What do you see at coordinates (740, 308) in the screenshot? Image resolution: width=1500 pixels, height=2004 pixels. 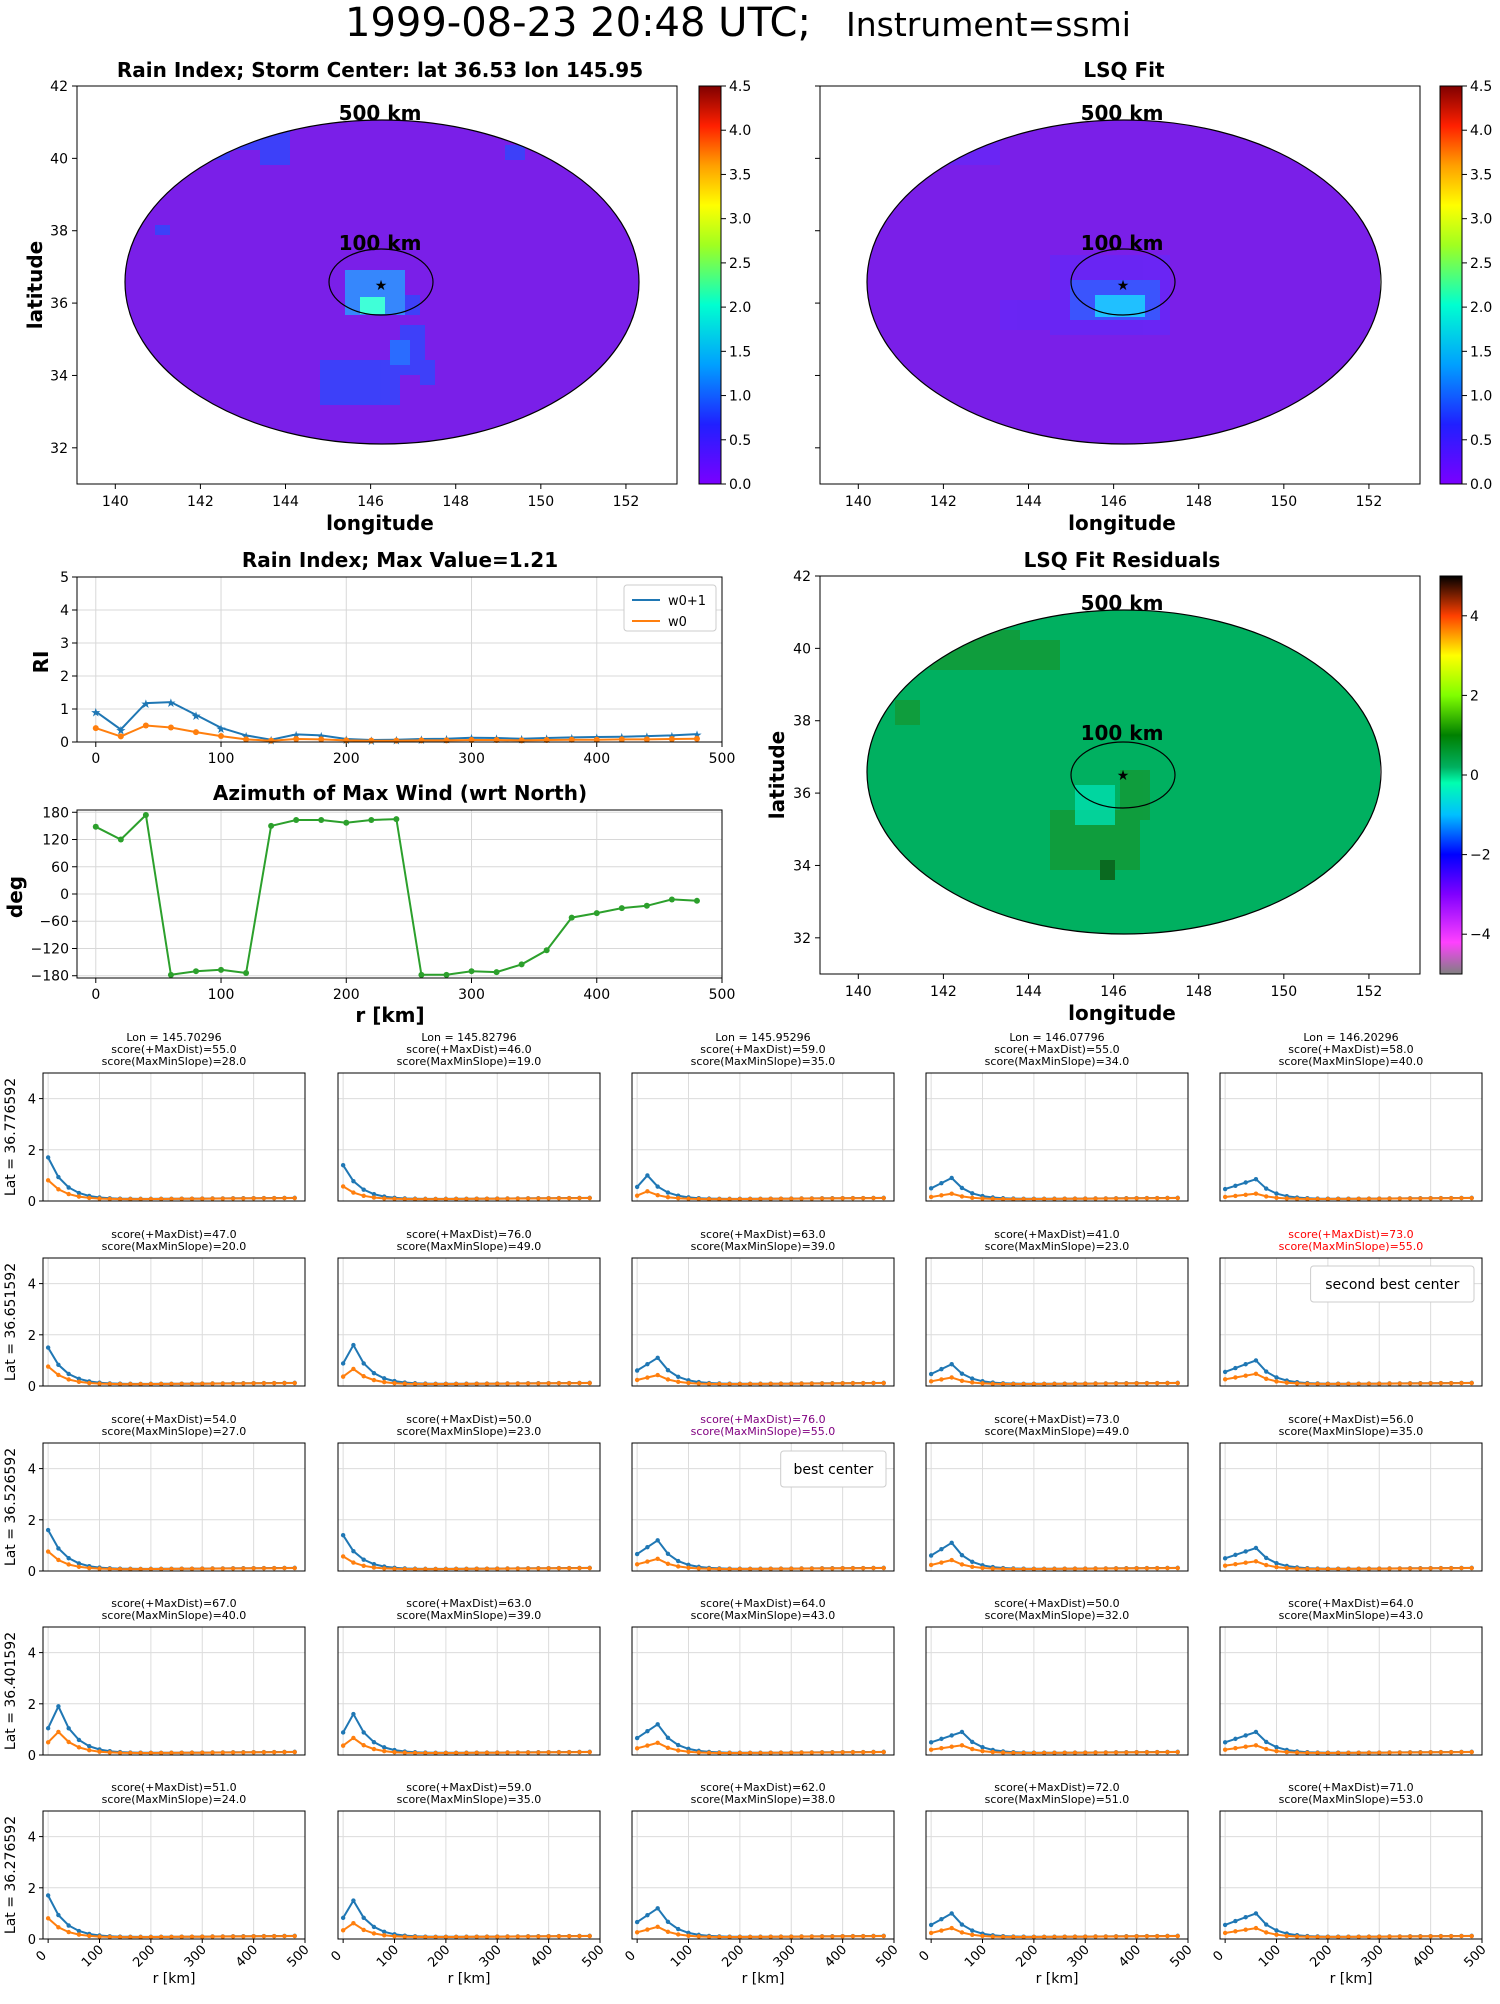 I see `cbarA-ticks-label: 2.0` at bounding box center [740, 308].